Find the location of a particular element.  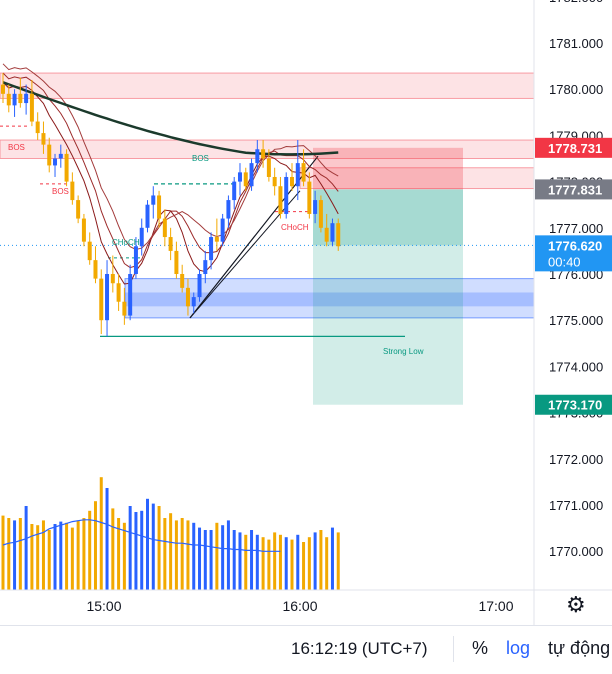

current-price-tag is located at coordinates (573, 253).